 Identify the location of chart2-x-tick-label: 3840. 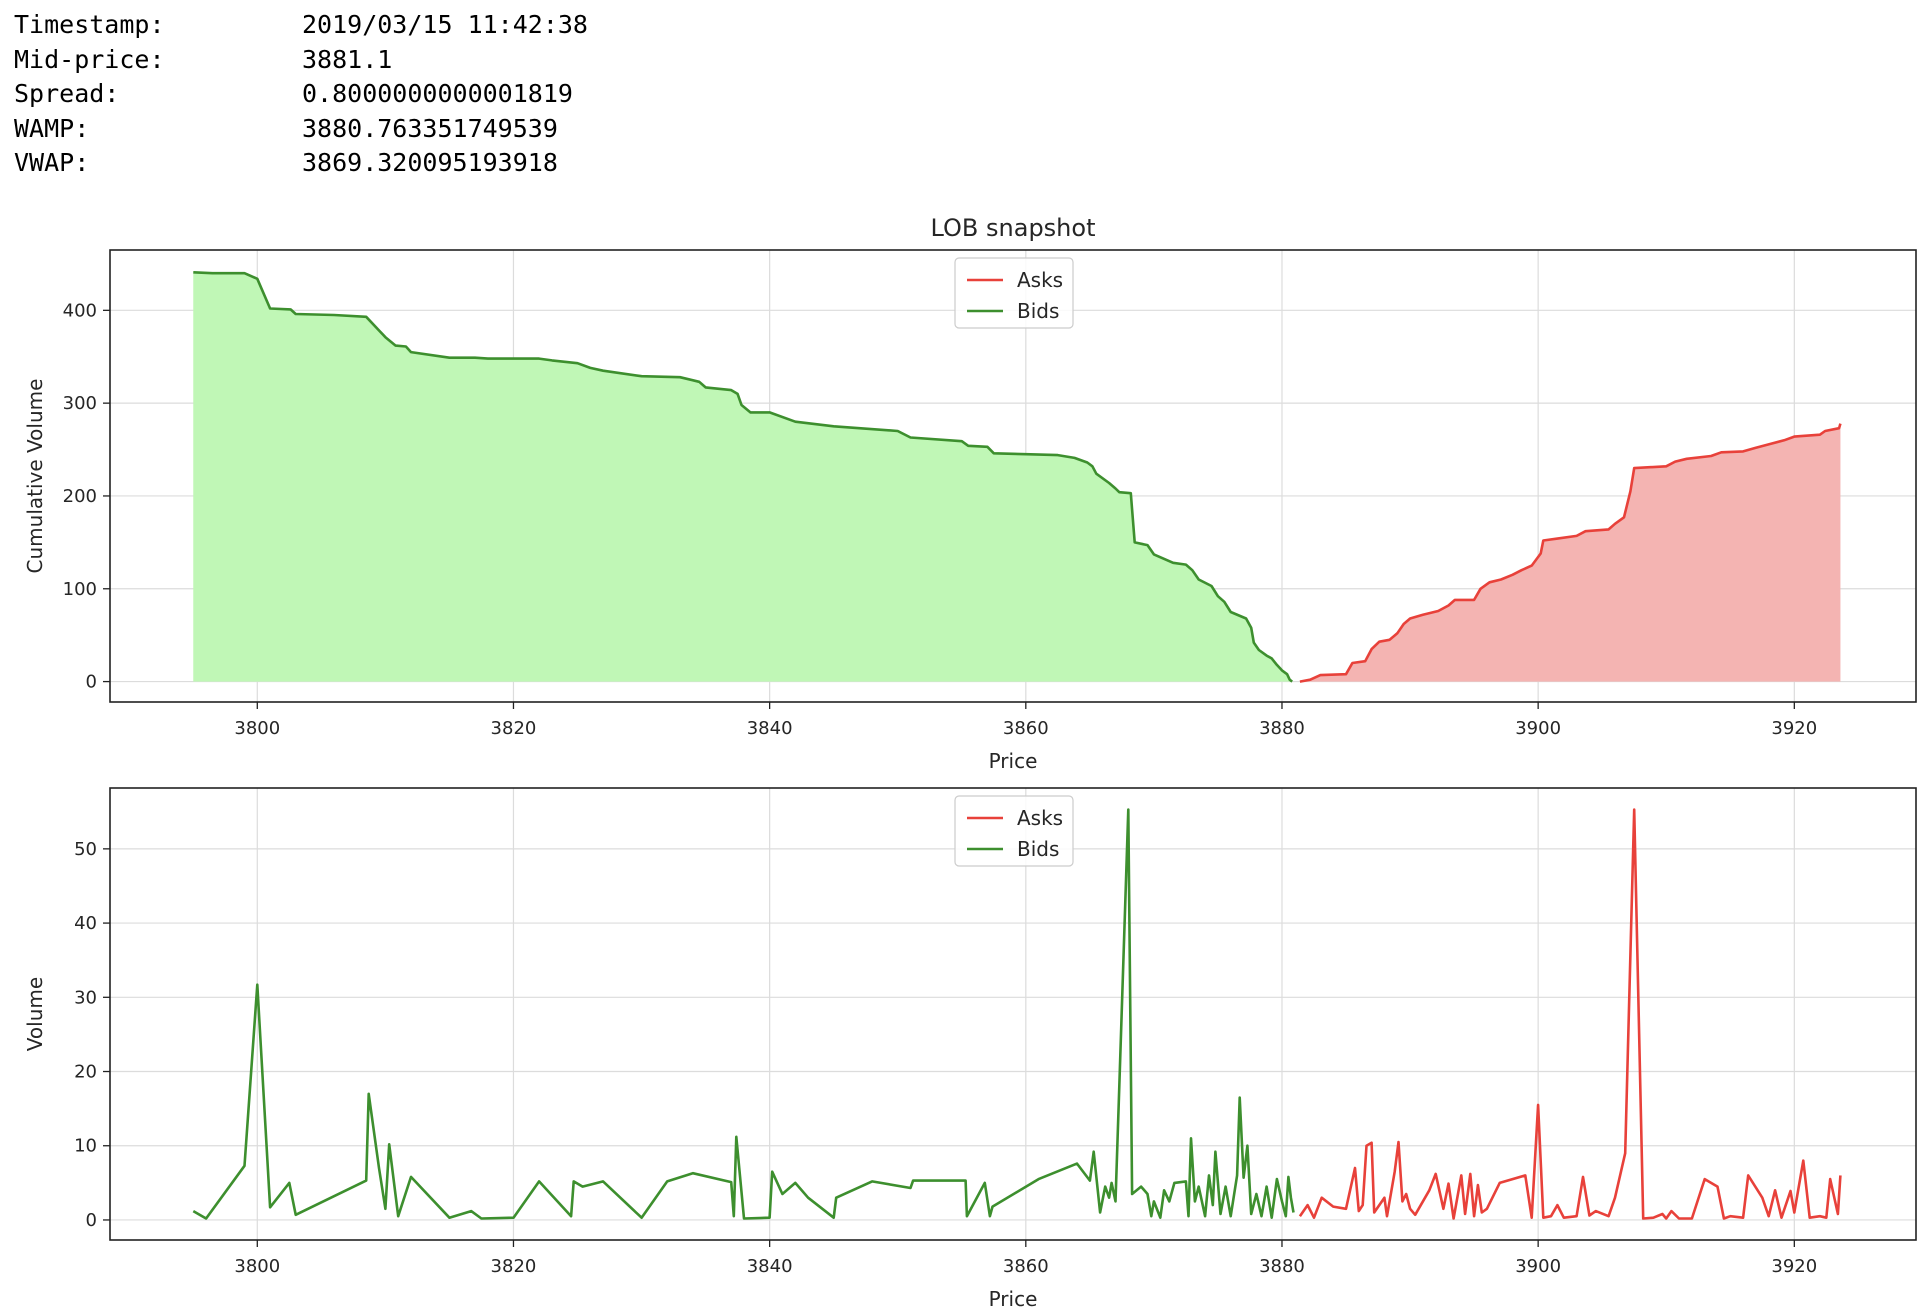
(770, 1266).